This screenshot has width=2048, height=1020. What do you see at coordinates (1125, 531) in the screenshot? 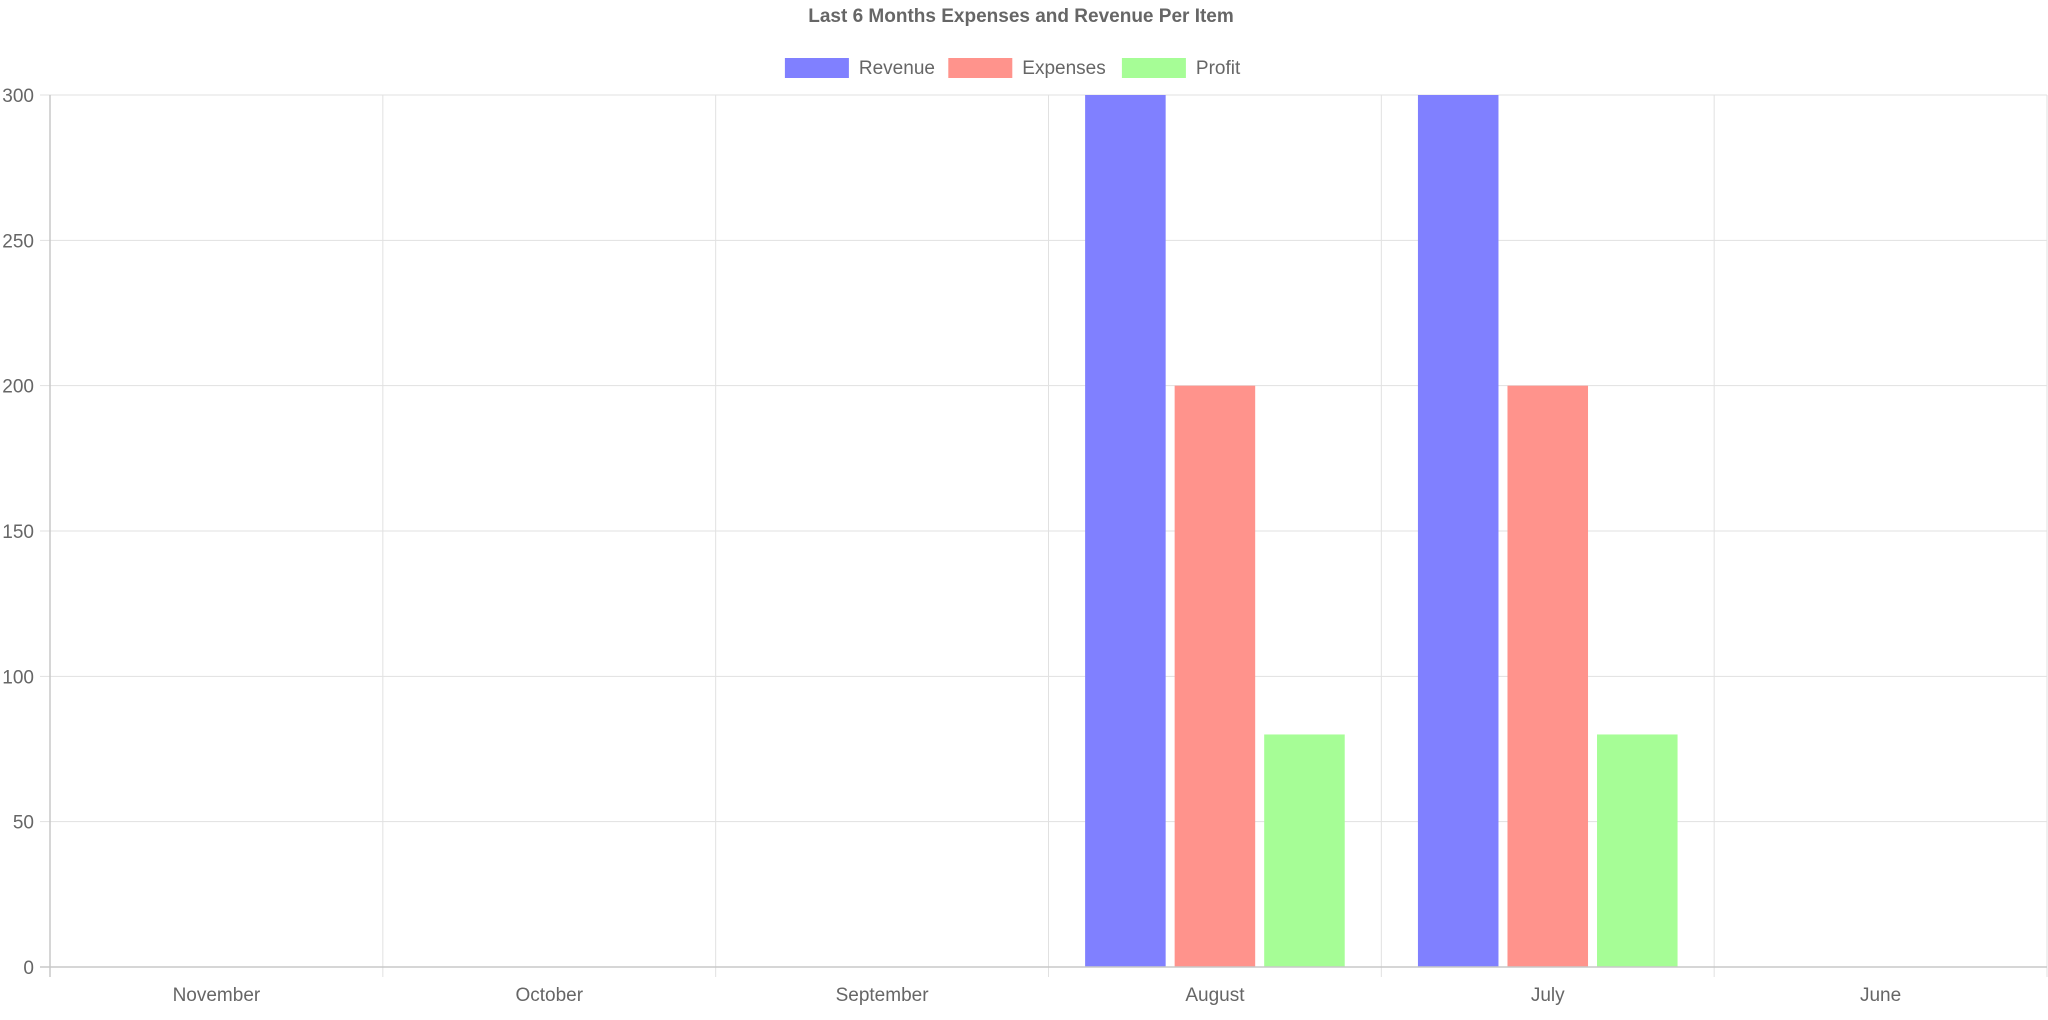
I see `bar-revenue-august` at bounding box center [1125, 531].